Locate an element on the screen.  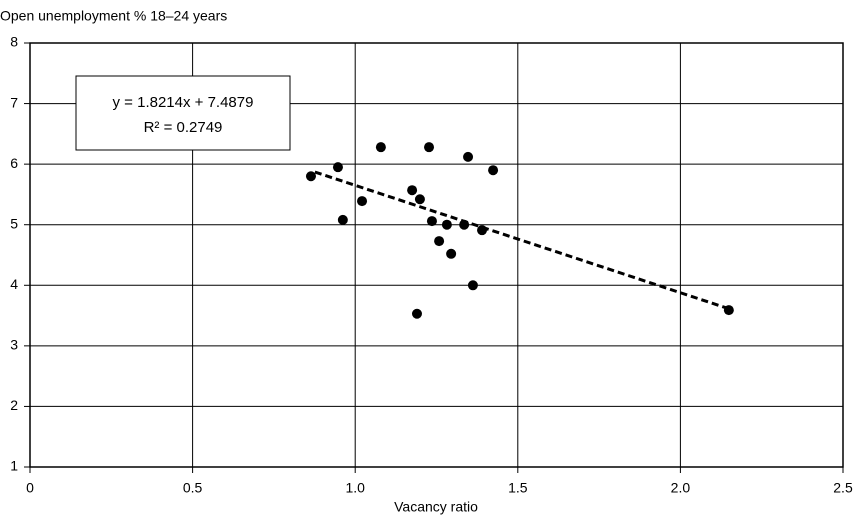
x-tick-label: 0.5 is located at coordinates (193, 488).